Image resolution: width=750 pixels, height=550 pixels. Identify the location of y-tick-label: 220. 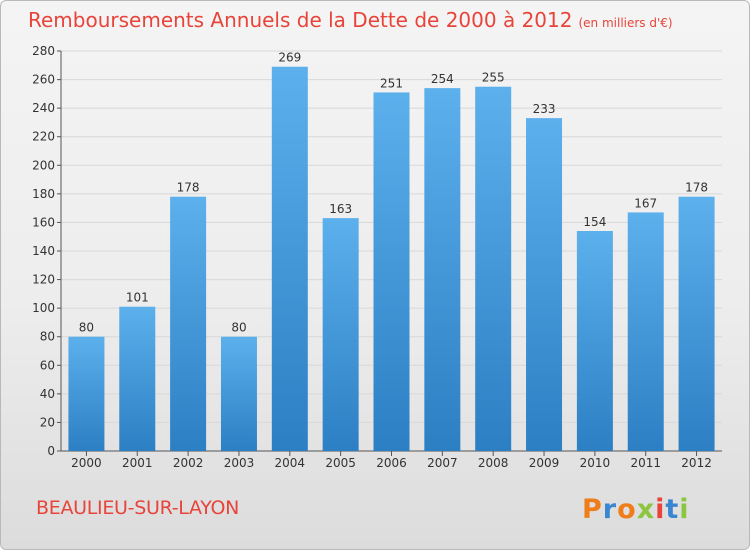
(43, 137).